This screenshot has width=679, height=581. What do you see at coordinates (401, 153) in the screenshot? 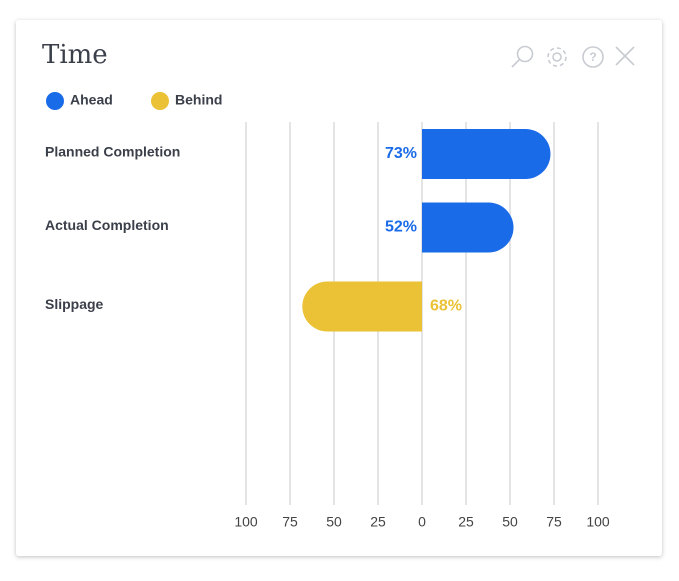
I see `value-label: 73%` at bounding box center [401, 153].